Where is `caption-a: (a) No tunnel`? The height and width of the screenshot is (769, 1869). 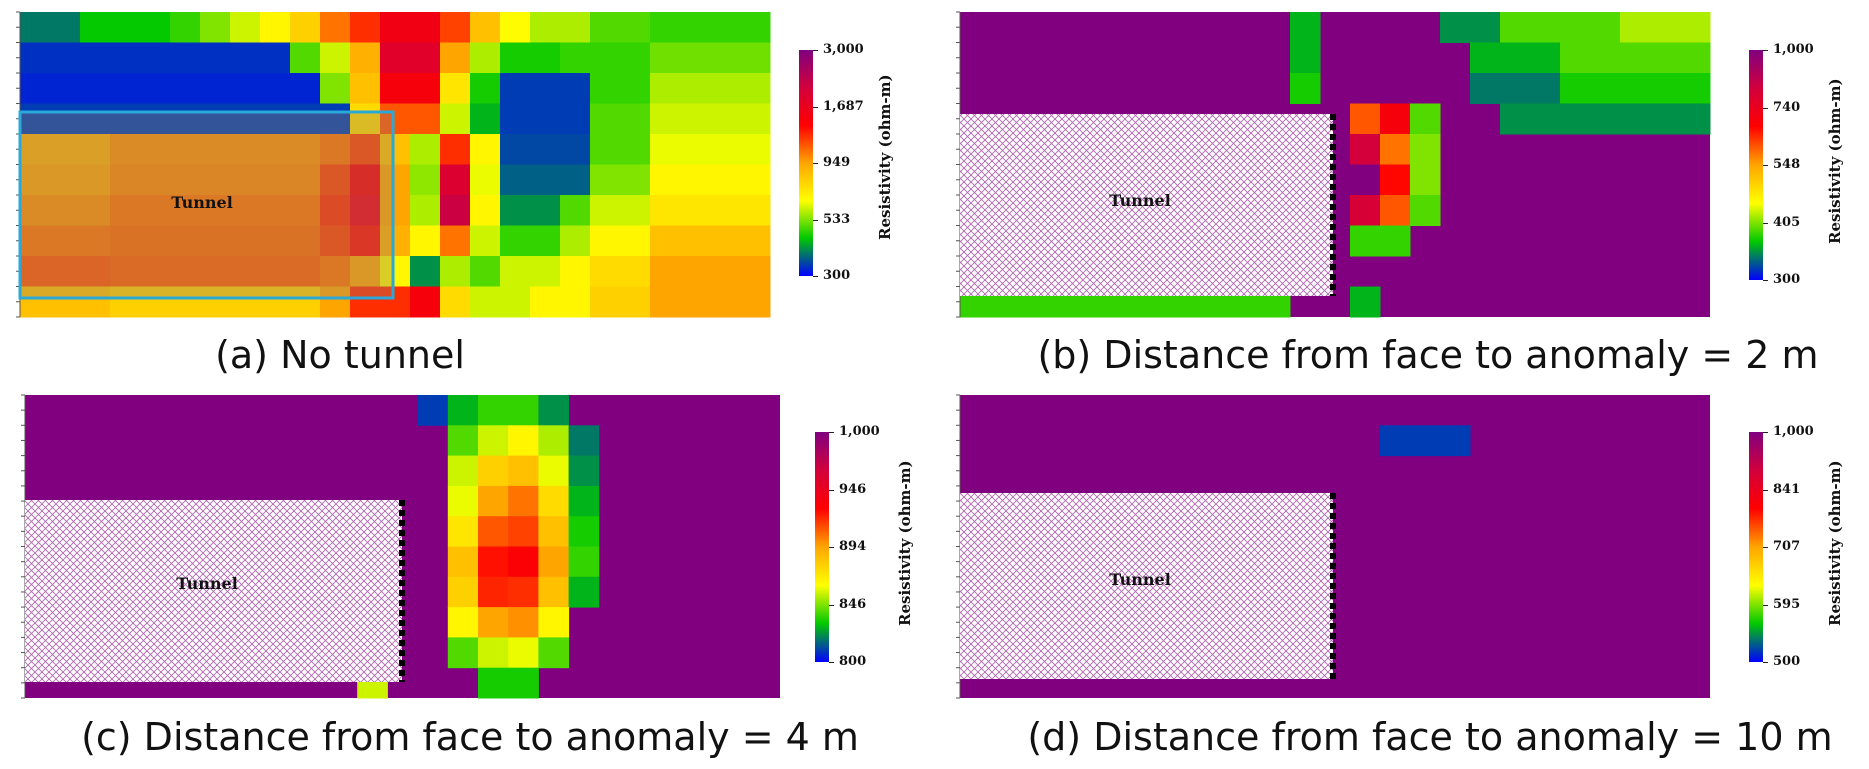
caption-a: (a) No tunnel is located at coordinates (340, 355).